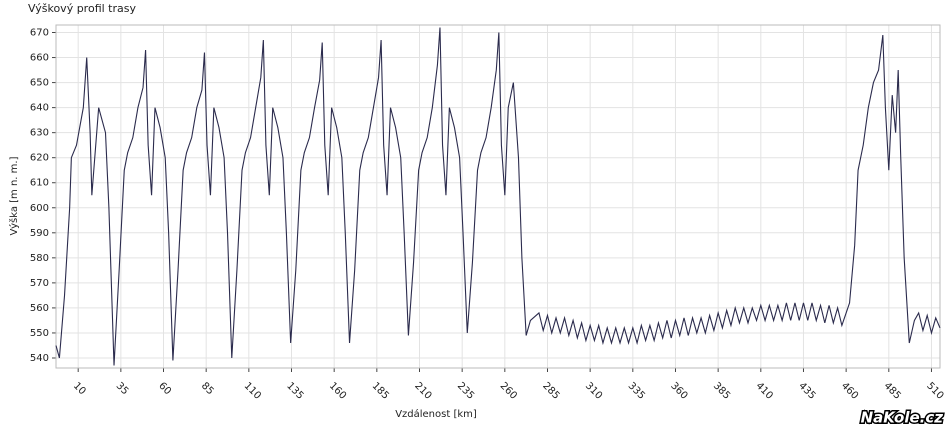  Describe the element at coordinates (164, 388) in the screenshot. I see `x-tick-label: 60` at that location.